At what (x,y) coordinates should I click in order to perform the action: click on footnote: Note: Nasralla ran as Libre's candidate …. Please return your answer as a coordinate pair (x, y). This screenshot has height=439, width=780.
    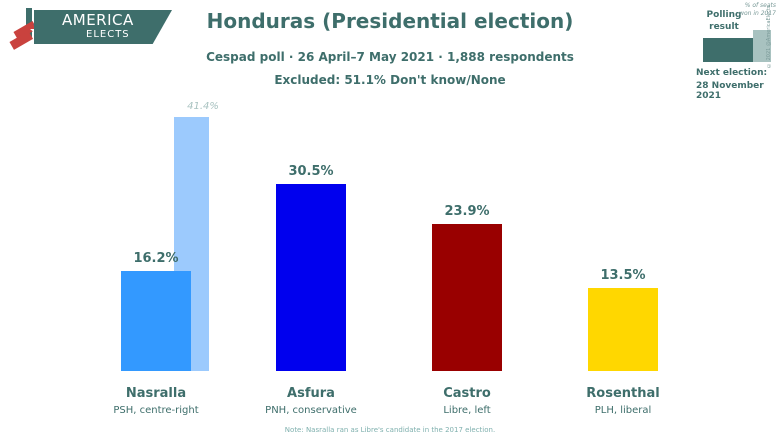
    Looking at the image, I should click on (390, 430).